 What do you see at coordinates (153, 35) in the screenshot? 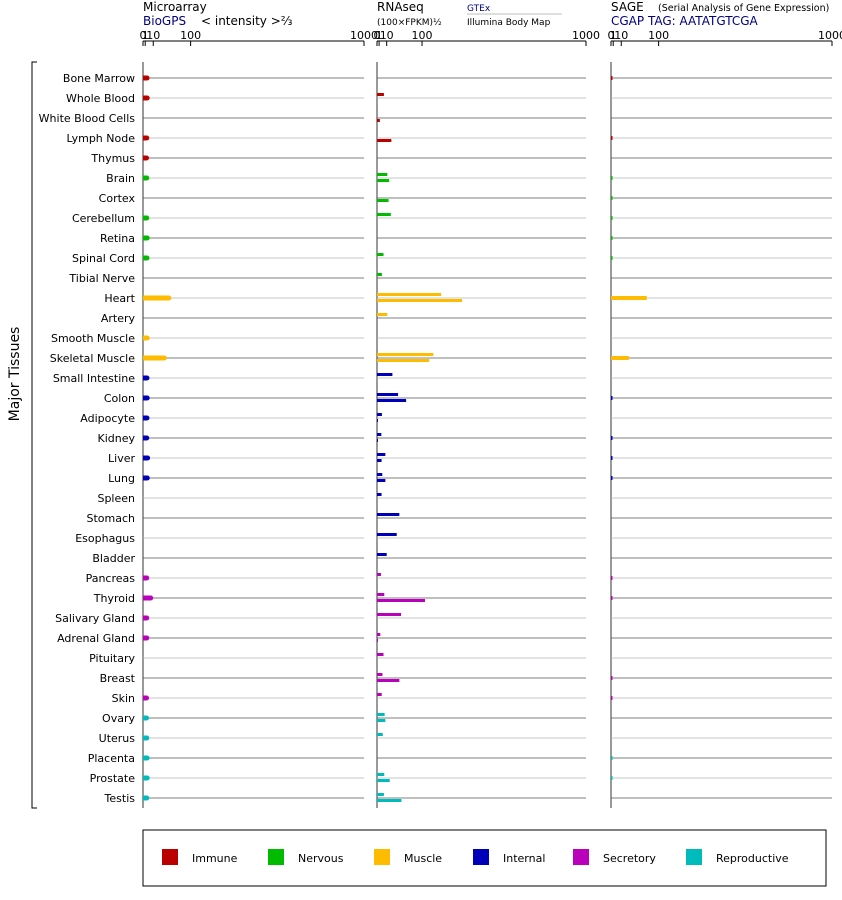
I see `microarray-tick-label: 10` at bounding box center [153, 35].